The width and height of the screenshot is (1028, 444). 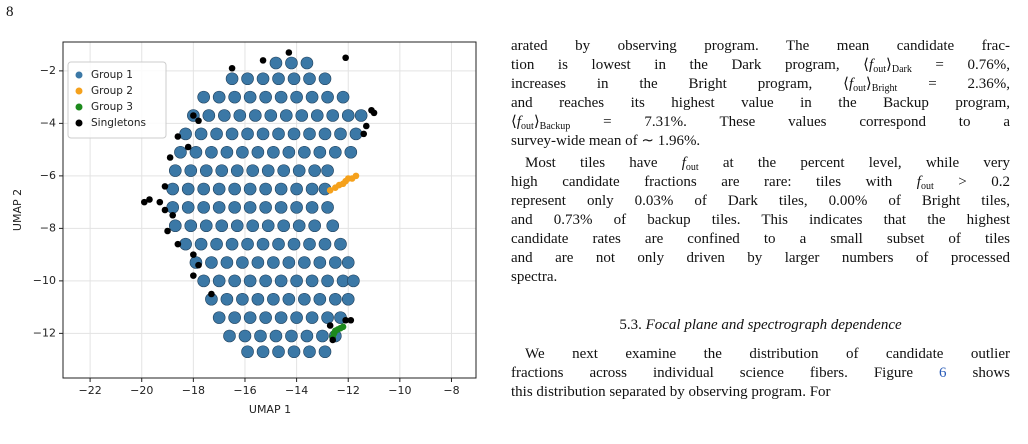 I want to click on x-tick-label: −22, so click(x=89, y=390).